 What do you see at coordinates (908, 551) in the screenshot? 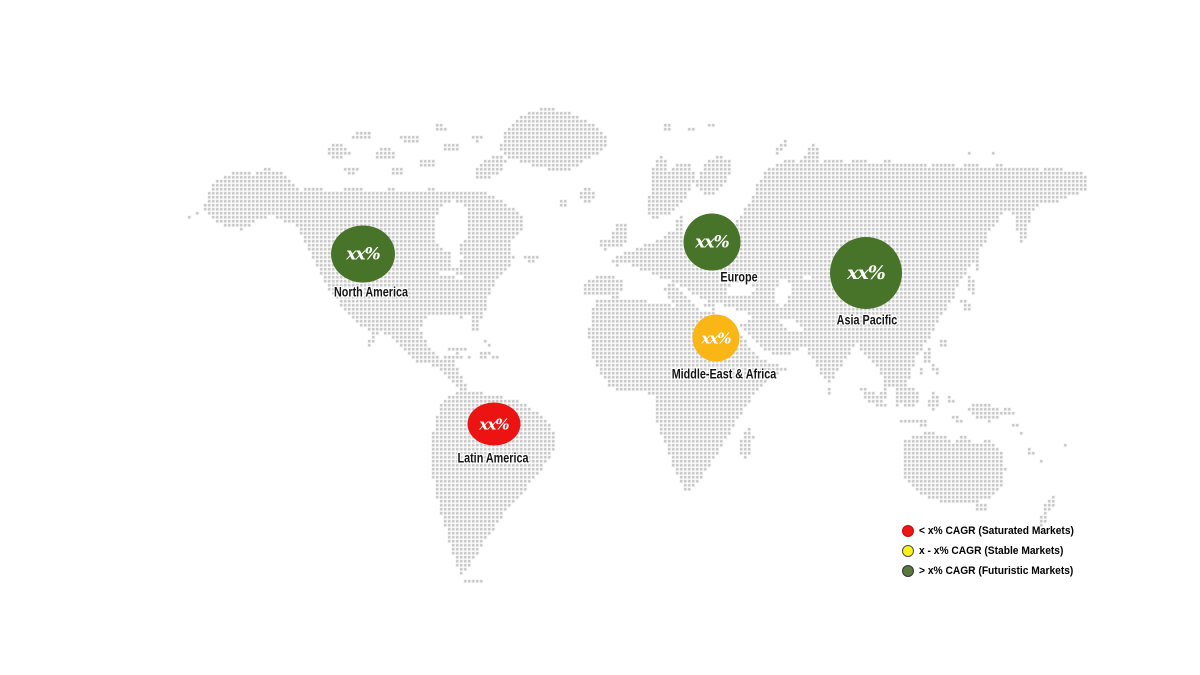
I see `stable-marker-icon` at bounding box center [908, 551].